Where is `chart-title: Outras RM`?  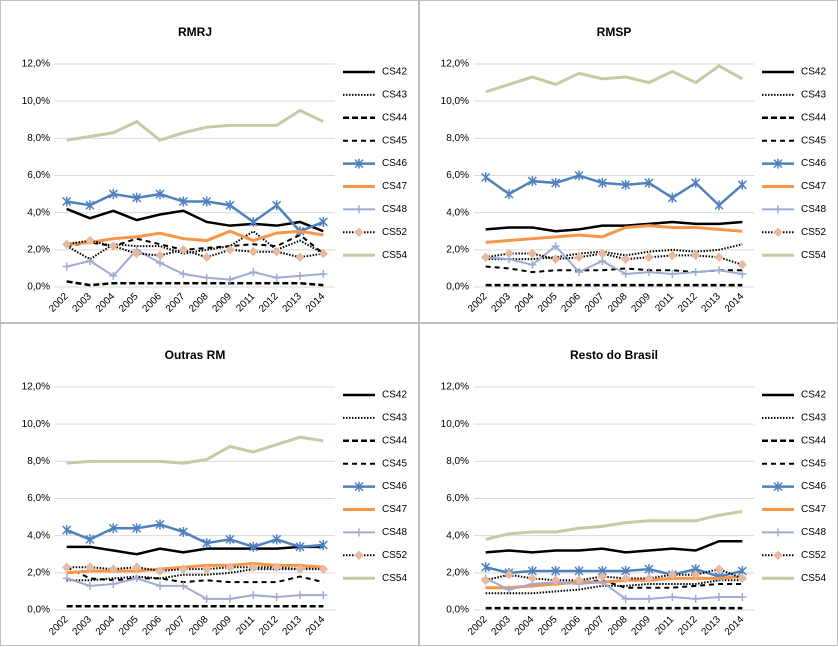
chart-title: Outras RM is located at coordinates (195, 355).